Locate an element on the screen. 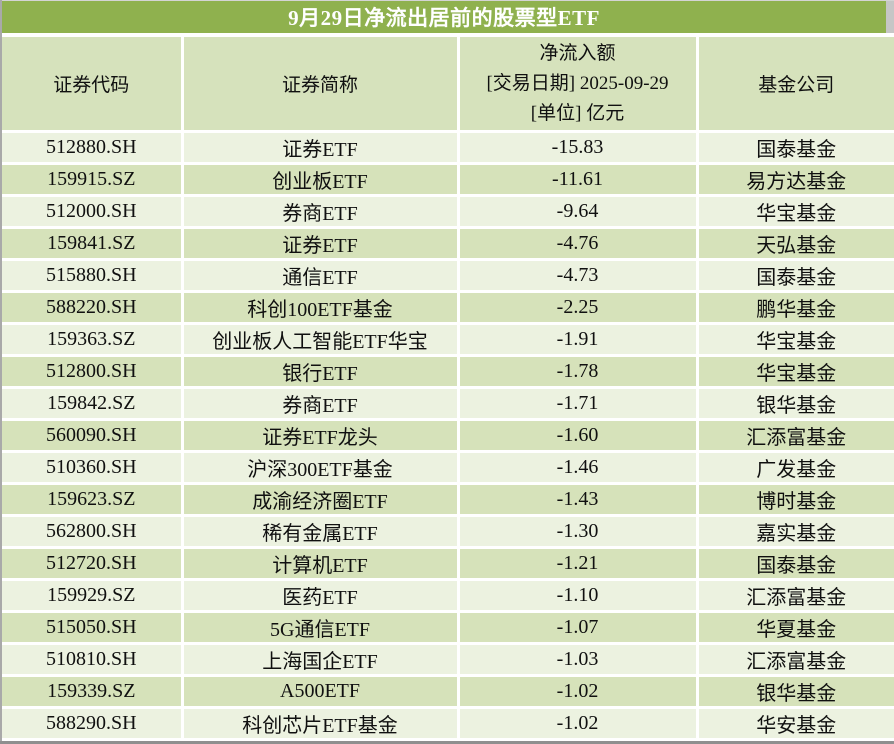 The width and height of the screenshot is (894, 744). cell-fund-company: 华夏基金 is located at coordinates (795, 628).